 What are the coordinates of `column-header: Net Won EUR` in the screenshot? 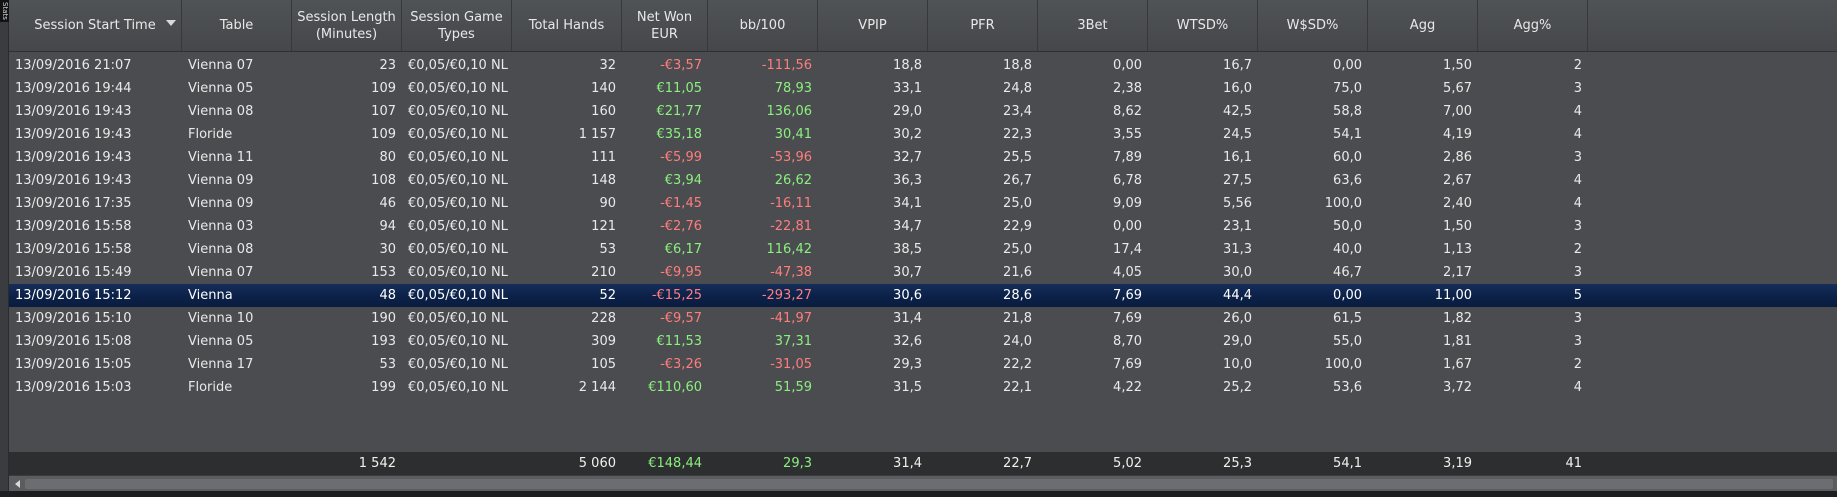 It's located at (665, 25).